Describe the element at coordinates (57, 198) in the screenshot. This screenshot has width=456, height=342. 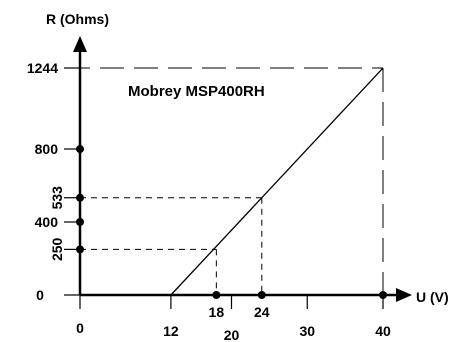
I see `y-tick-label: 533` at that location.